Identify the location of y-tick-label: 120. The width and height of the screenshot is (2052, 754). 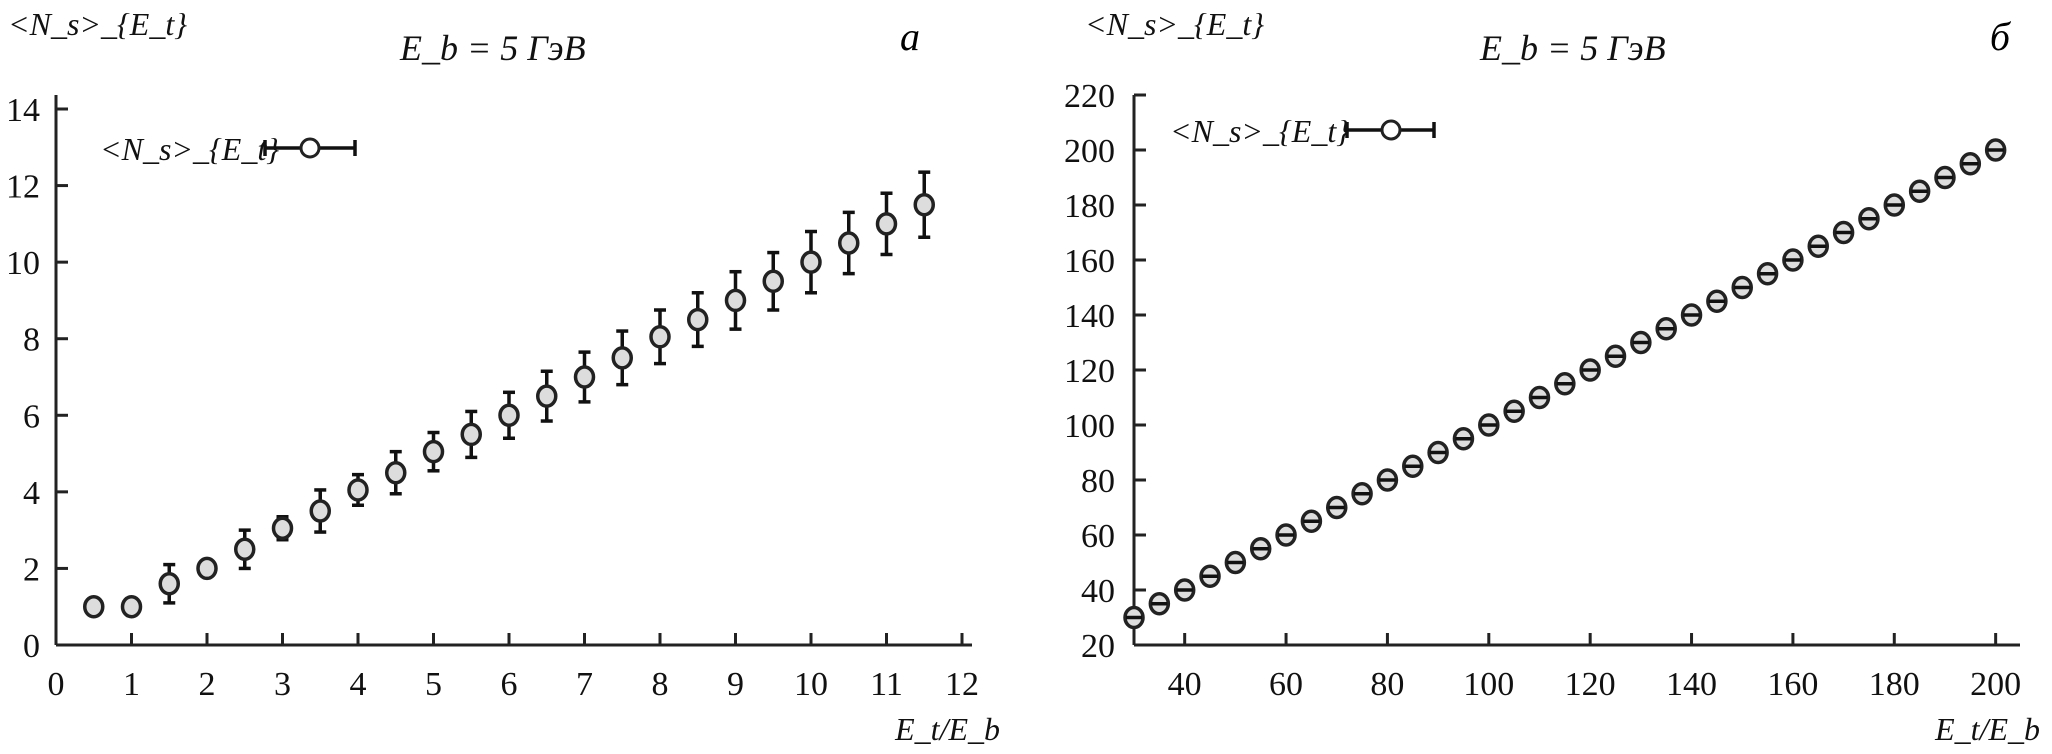
(1089, 371).